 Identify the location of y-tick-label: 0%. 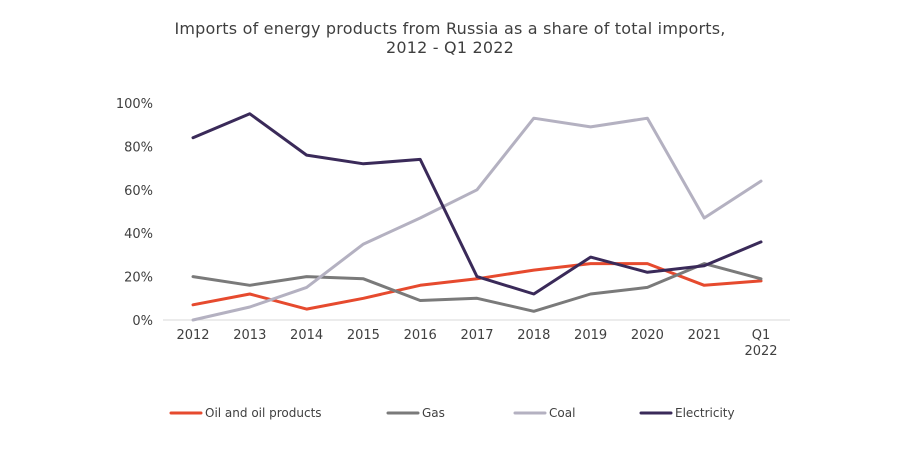
(142, 321).